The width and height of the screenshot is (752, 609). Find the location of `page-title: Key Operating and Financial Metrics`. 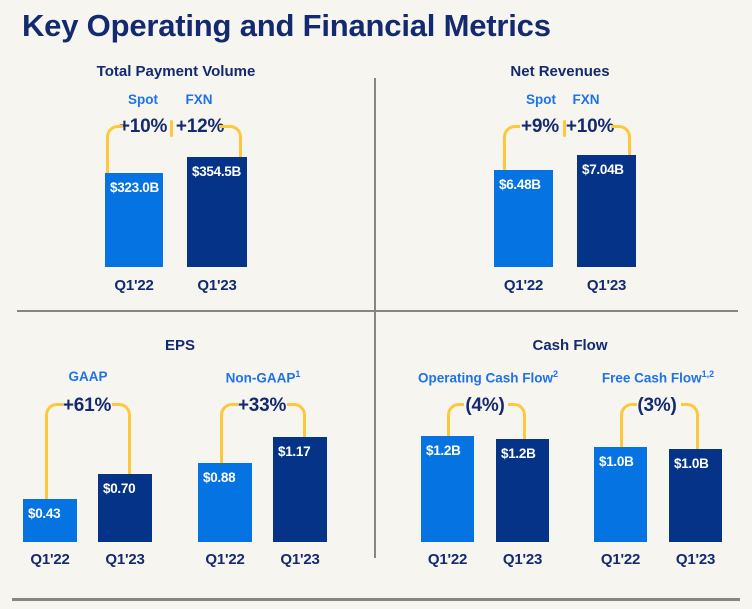

page-title: Key Operating and Financial Metrics is located at coordinates (286, 25).